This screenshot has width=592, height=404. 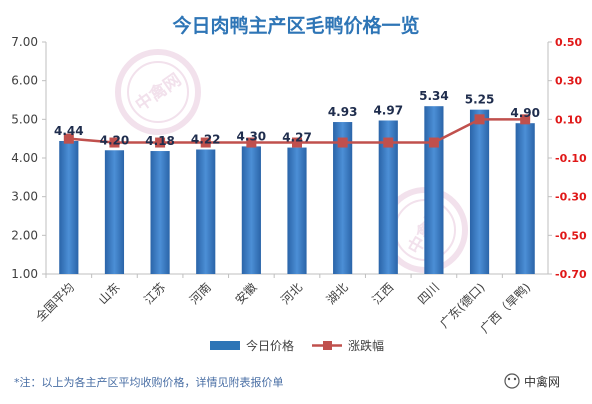 I want to click on y-tick-label-left: 5.00, so click(x=24, y=119).